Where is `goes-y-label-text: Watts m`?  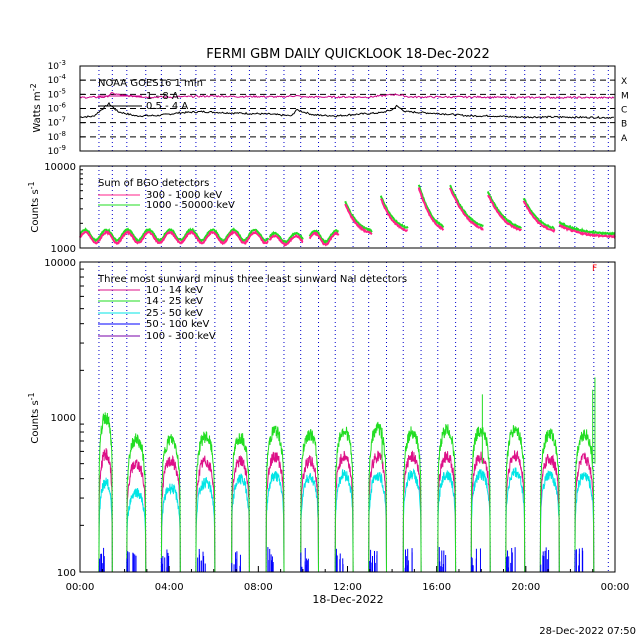
goes-y-label-text: Watts m is located at coordinates (37, 111).